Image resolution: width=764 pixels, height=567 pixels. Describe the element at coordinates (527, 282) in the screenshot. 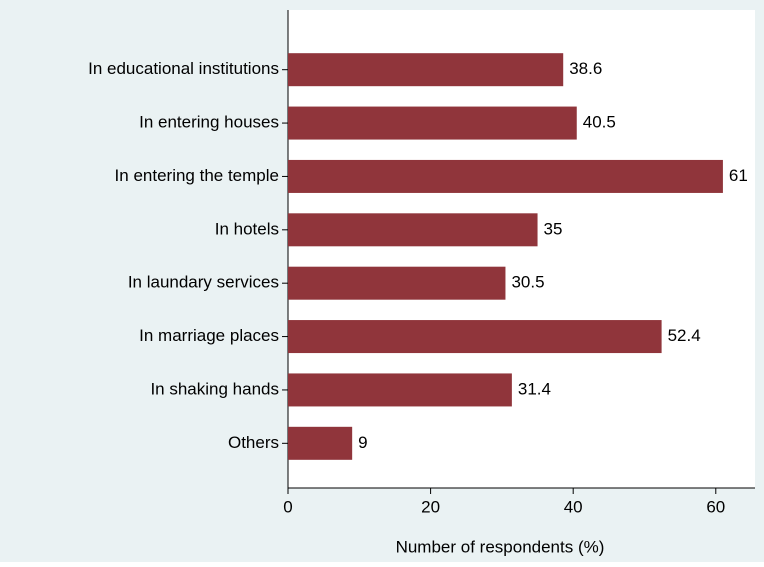

I see `value-label: 30.5` at that location.